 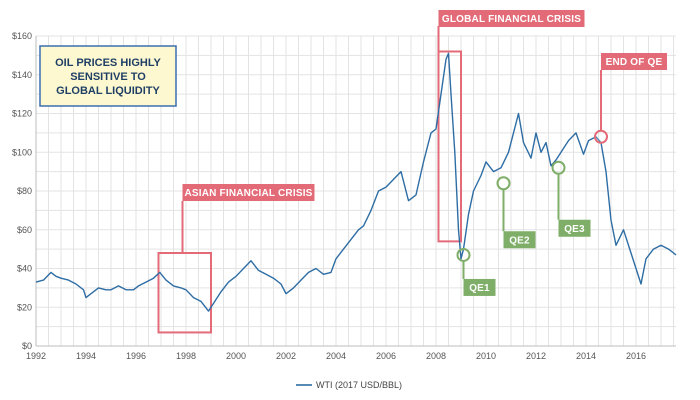 What do you see at coordinates (22, 75) in the screenshot?
I see `y-tick-label: $140` at bounding box center [22, 75].